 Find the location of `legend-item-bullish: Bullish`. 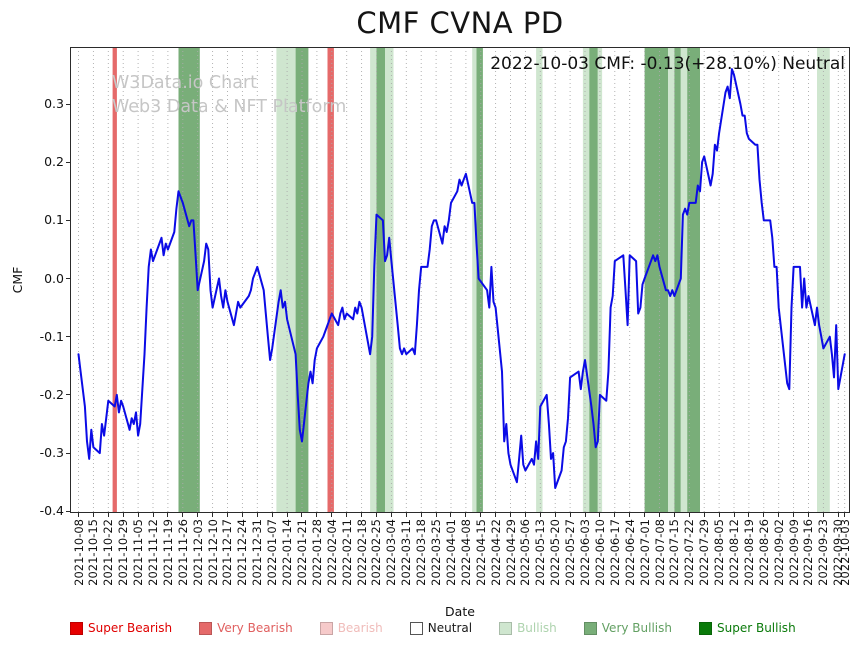

legend-item-bullish: Bullish is located at coordinates (528, 628).